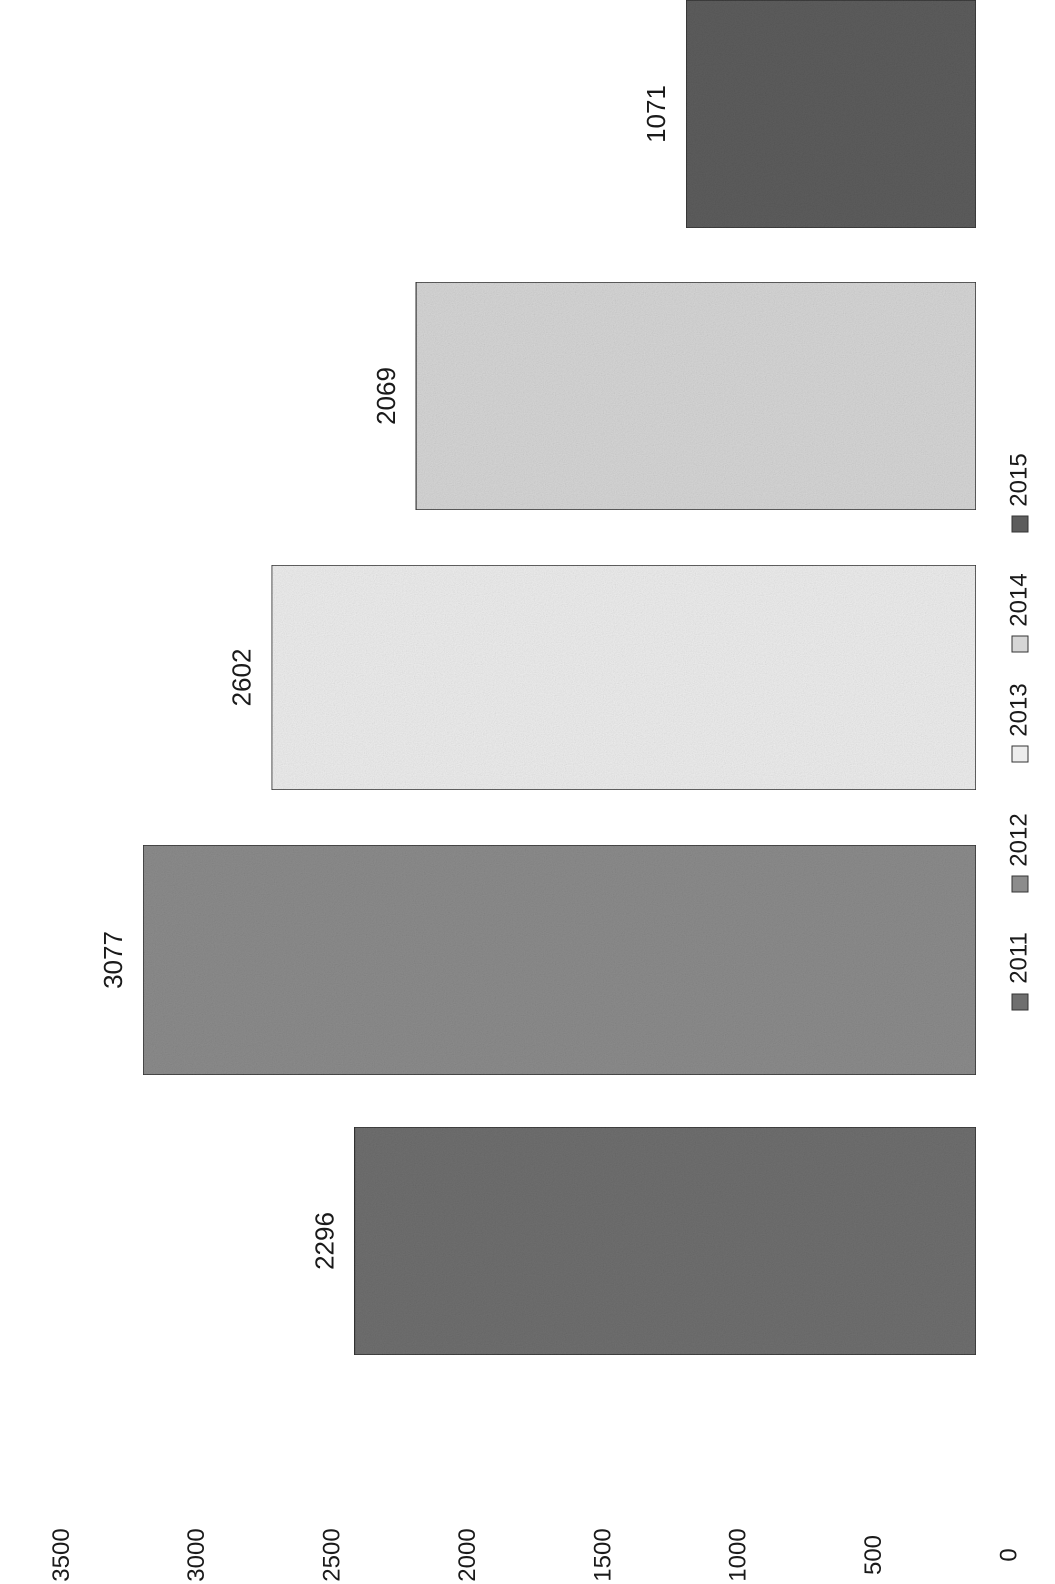  What do you see at coordinates (831, 114) in the screenshot?
I see `bar-2015` at bounding box center [831, 114].